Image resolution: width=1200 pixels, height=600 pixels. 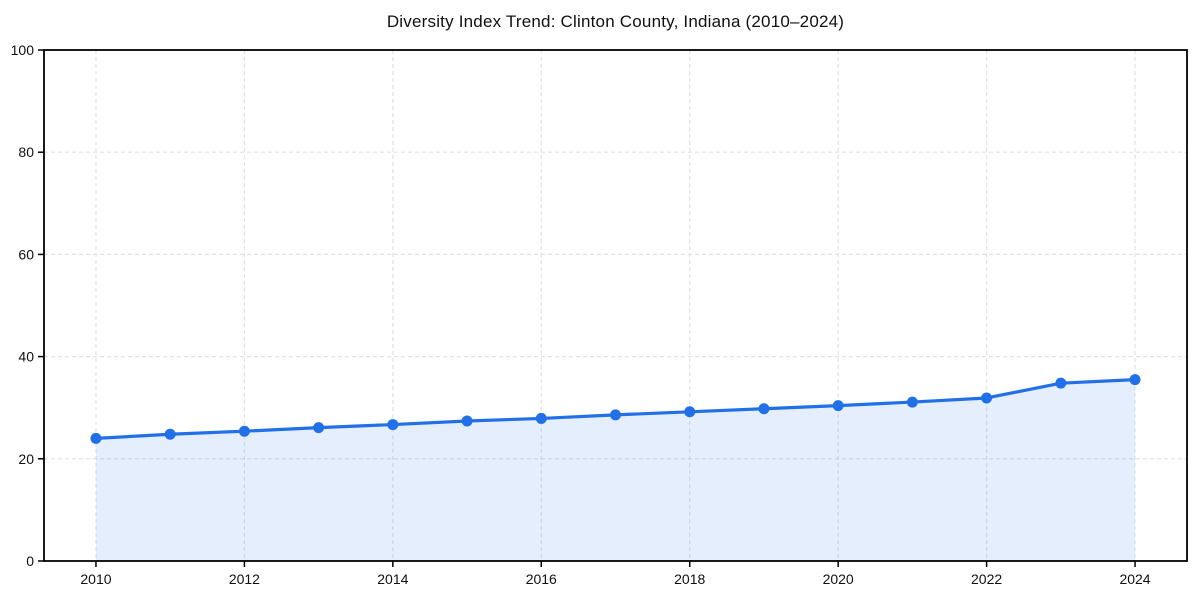 I want to click on y-tick-label: 20, so click(x=26, y=459).